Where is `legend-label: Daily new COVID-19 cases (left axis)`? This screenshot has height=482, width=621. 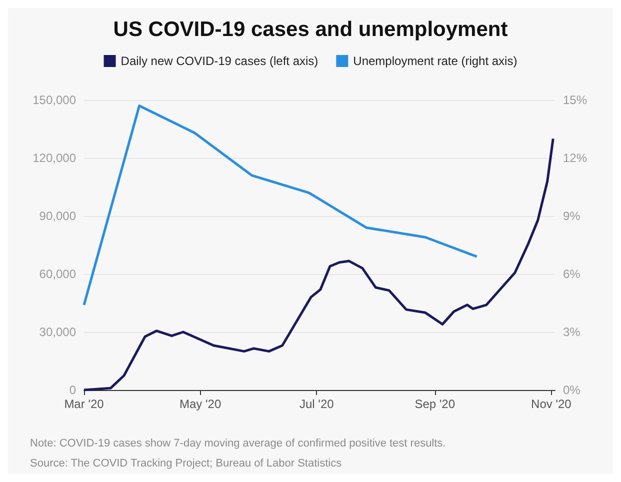 legend-label: Daily new COVID-19 cases (left axis) is located at coordinates (219, 61).